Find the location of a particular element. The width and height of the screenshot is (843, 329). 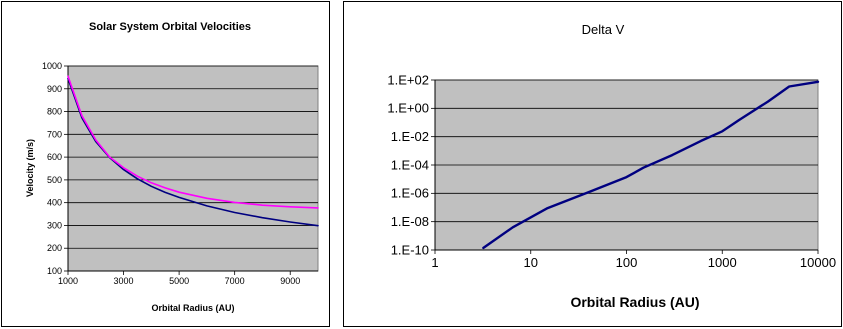

chart1-y-tick-label: 800 is located at coordinates (54, 112).